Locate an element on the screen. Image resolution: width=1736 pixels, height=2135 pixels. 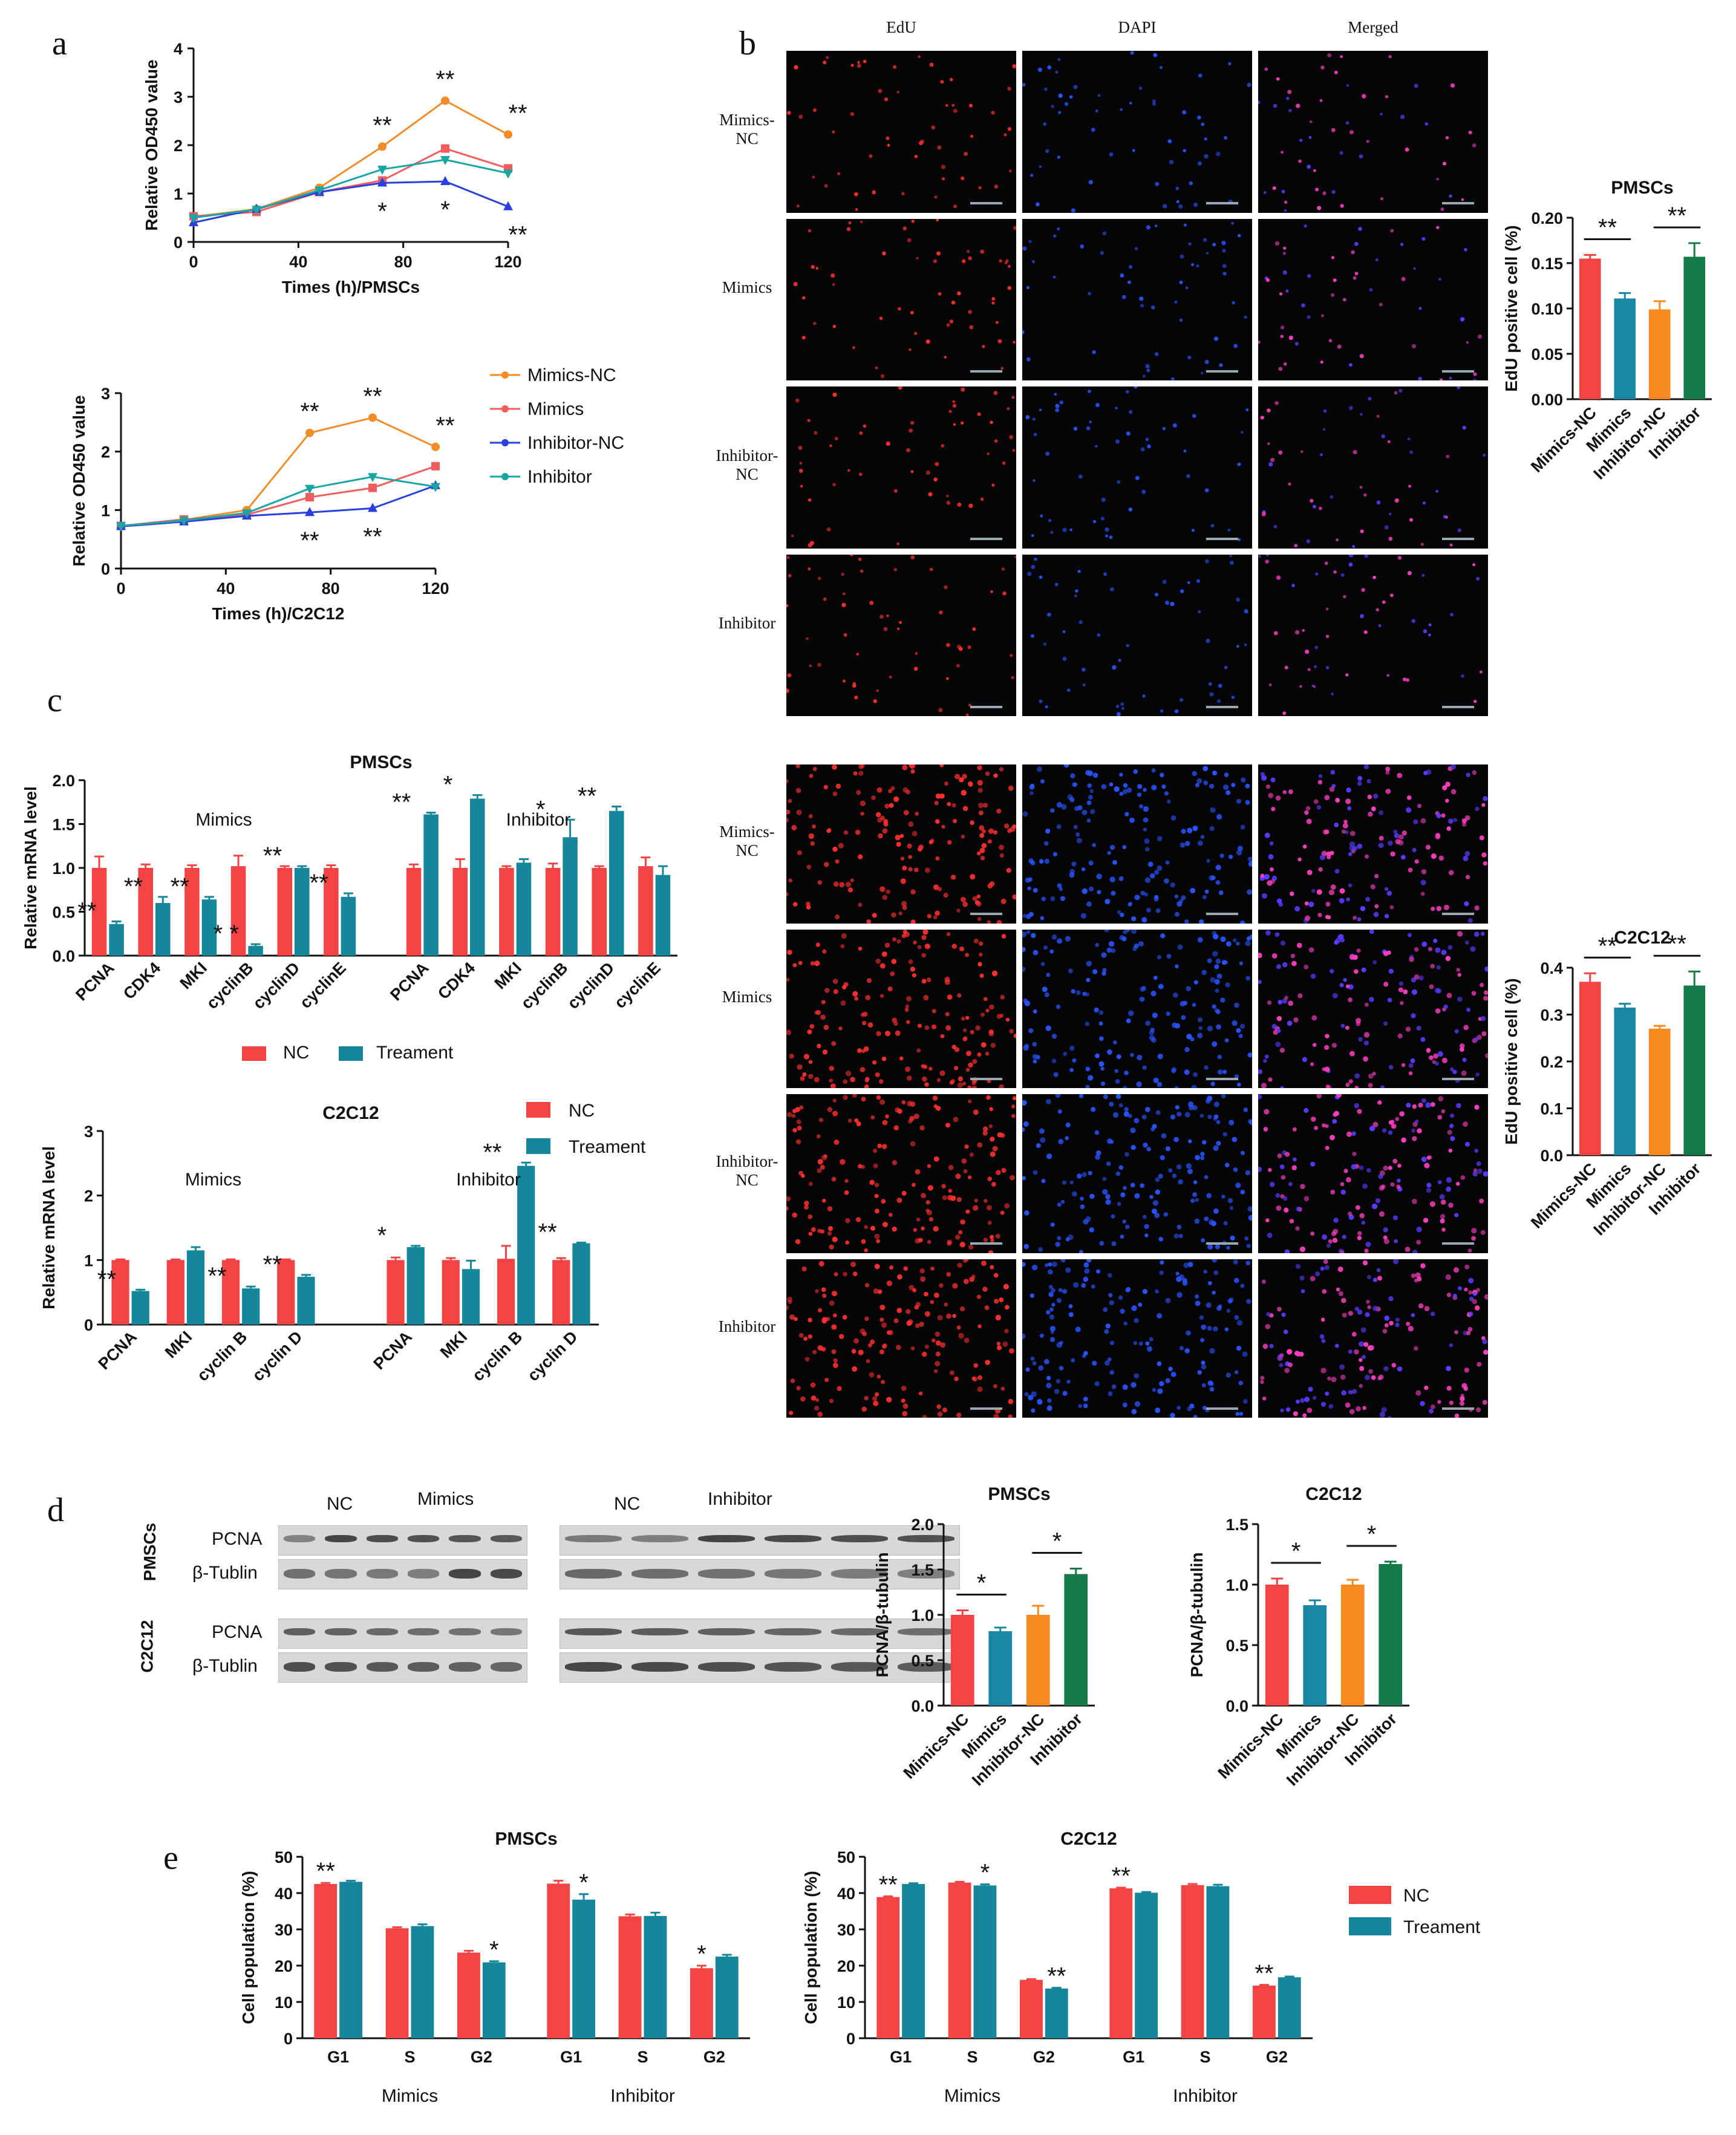
panel-label-b: b is located at coordinates (747, 43).